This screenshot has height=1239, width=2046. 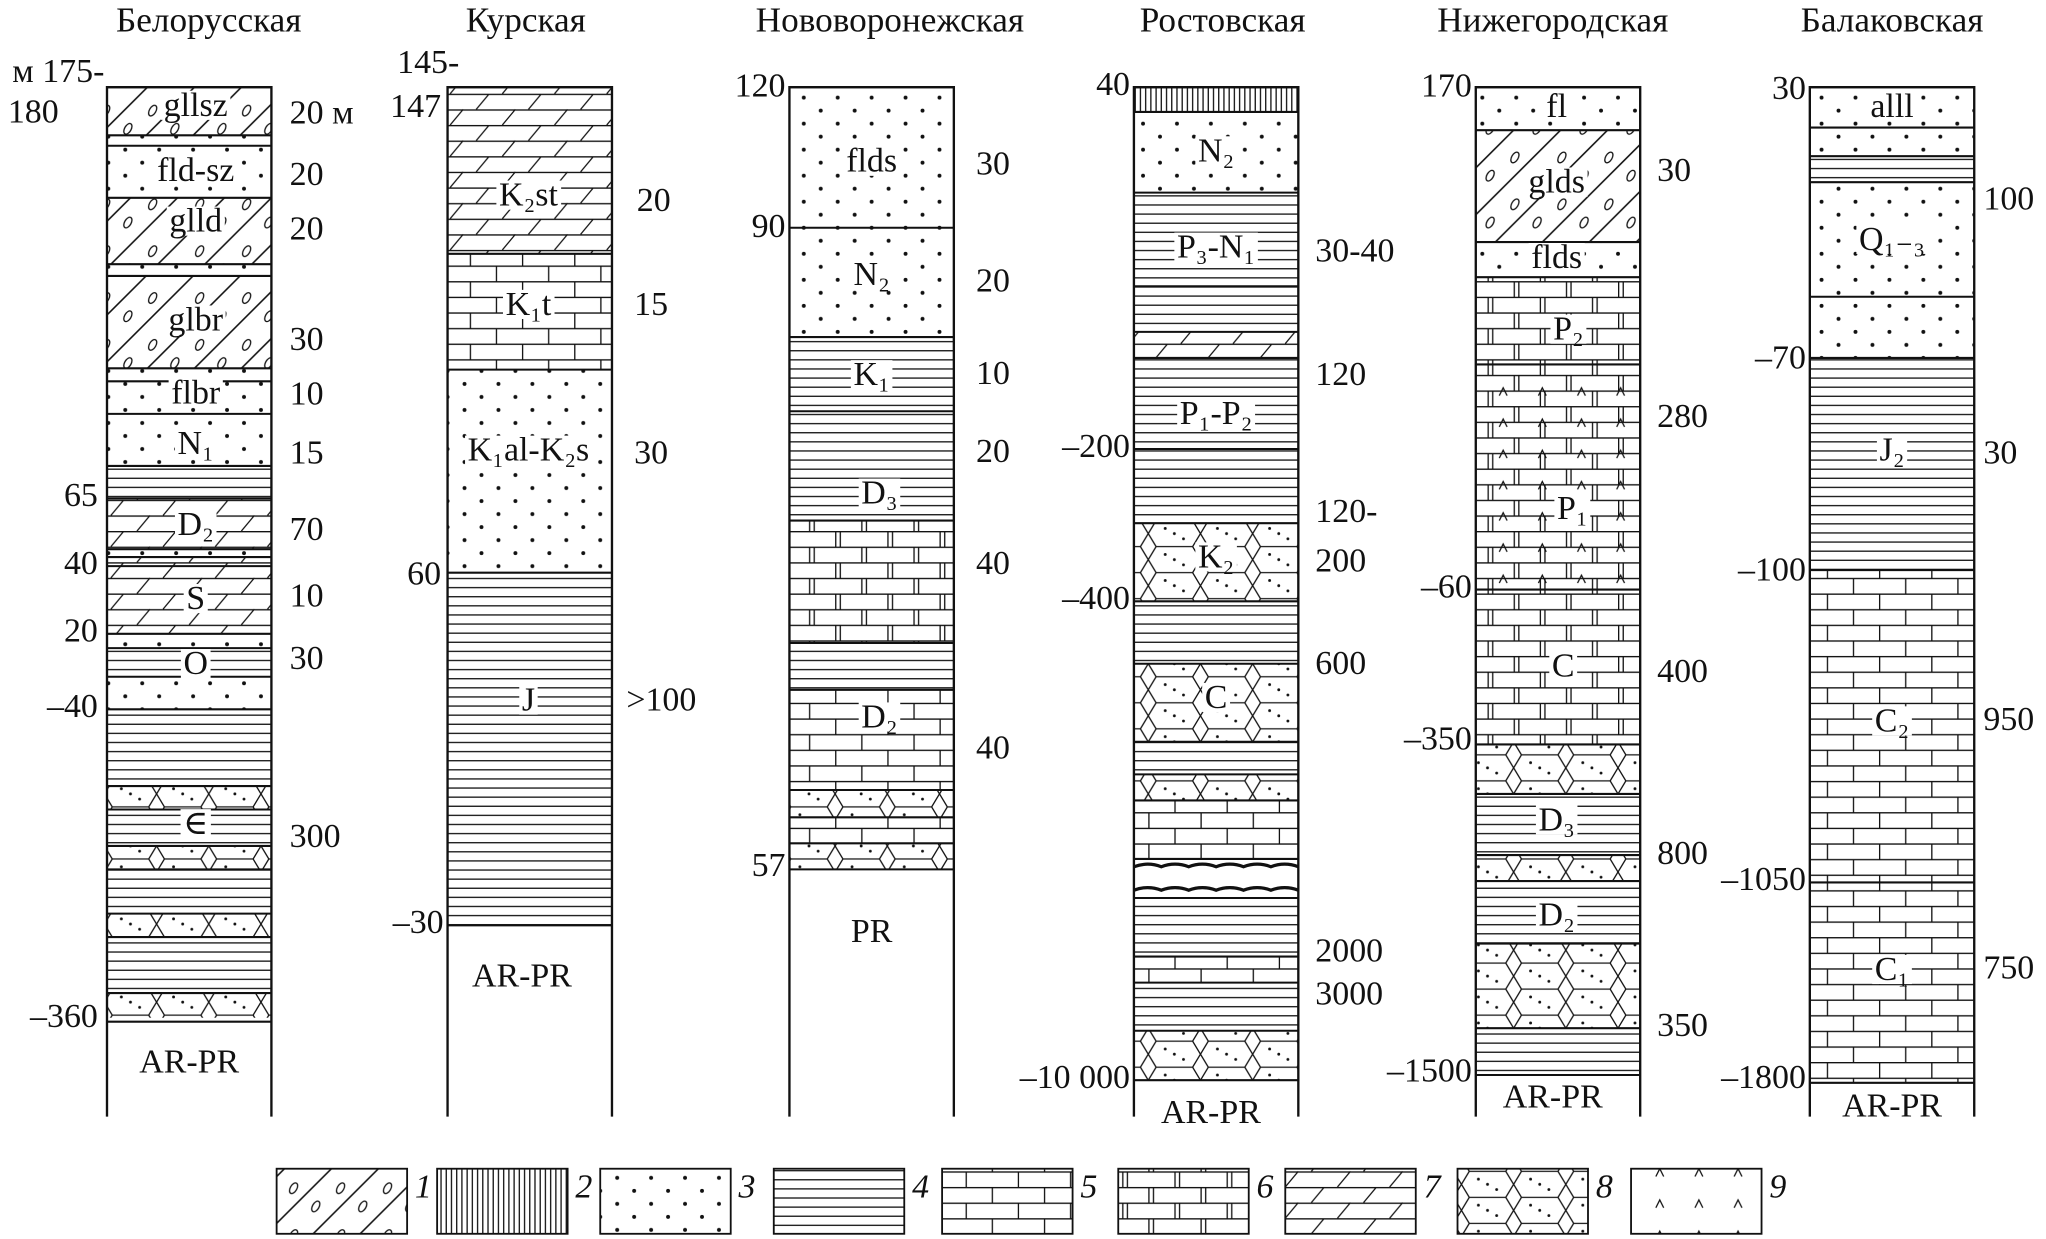 I want to click on legend-number: 9, so click(x=1777, y=1186).